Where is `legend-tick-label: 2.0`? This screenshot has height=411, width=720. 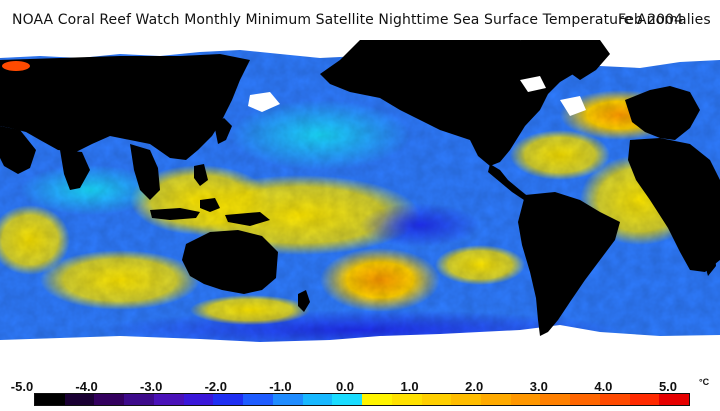 legend-tick-label: 2.0 is located at coordinates (474, 386).